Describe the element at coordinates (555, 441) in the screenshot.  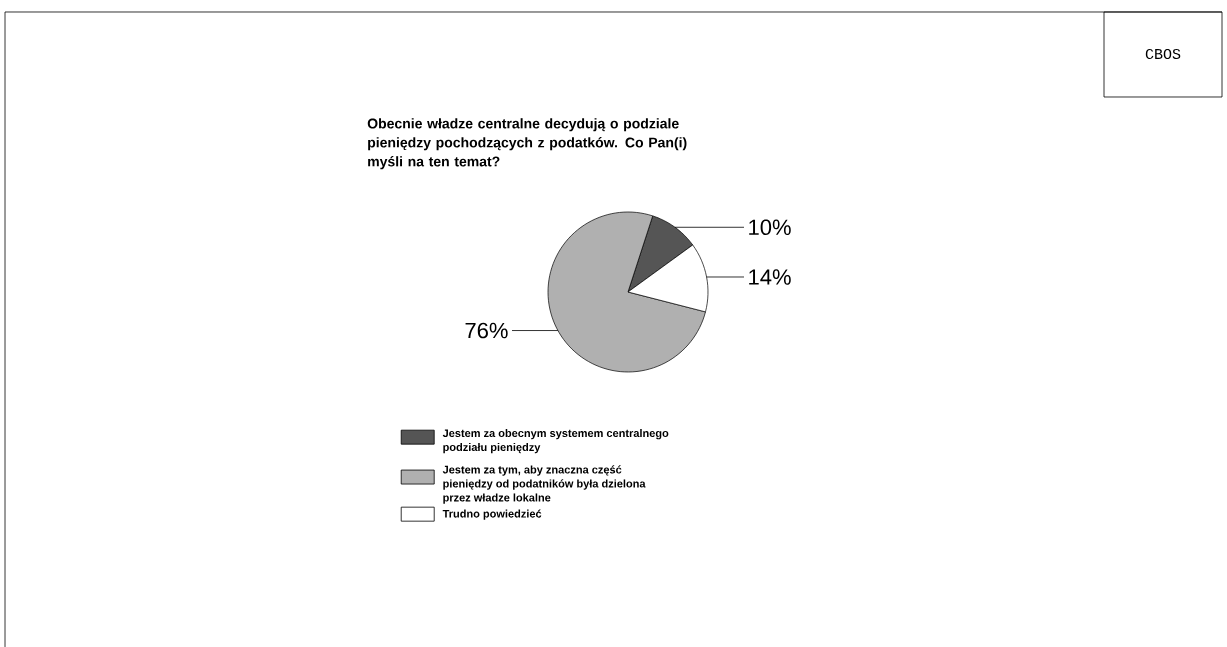
I see `legend-label: Jestem za obecnym systemem centralnego podziału pieniędzy` at that location.